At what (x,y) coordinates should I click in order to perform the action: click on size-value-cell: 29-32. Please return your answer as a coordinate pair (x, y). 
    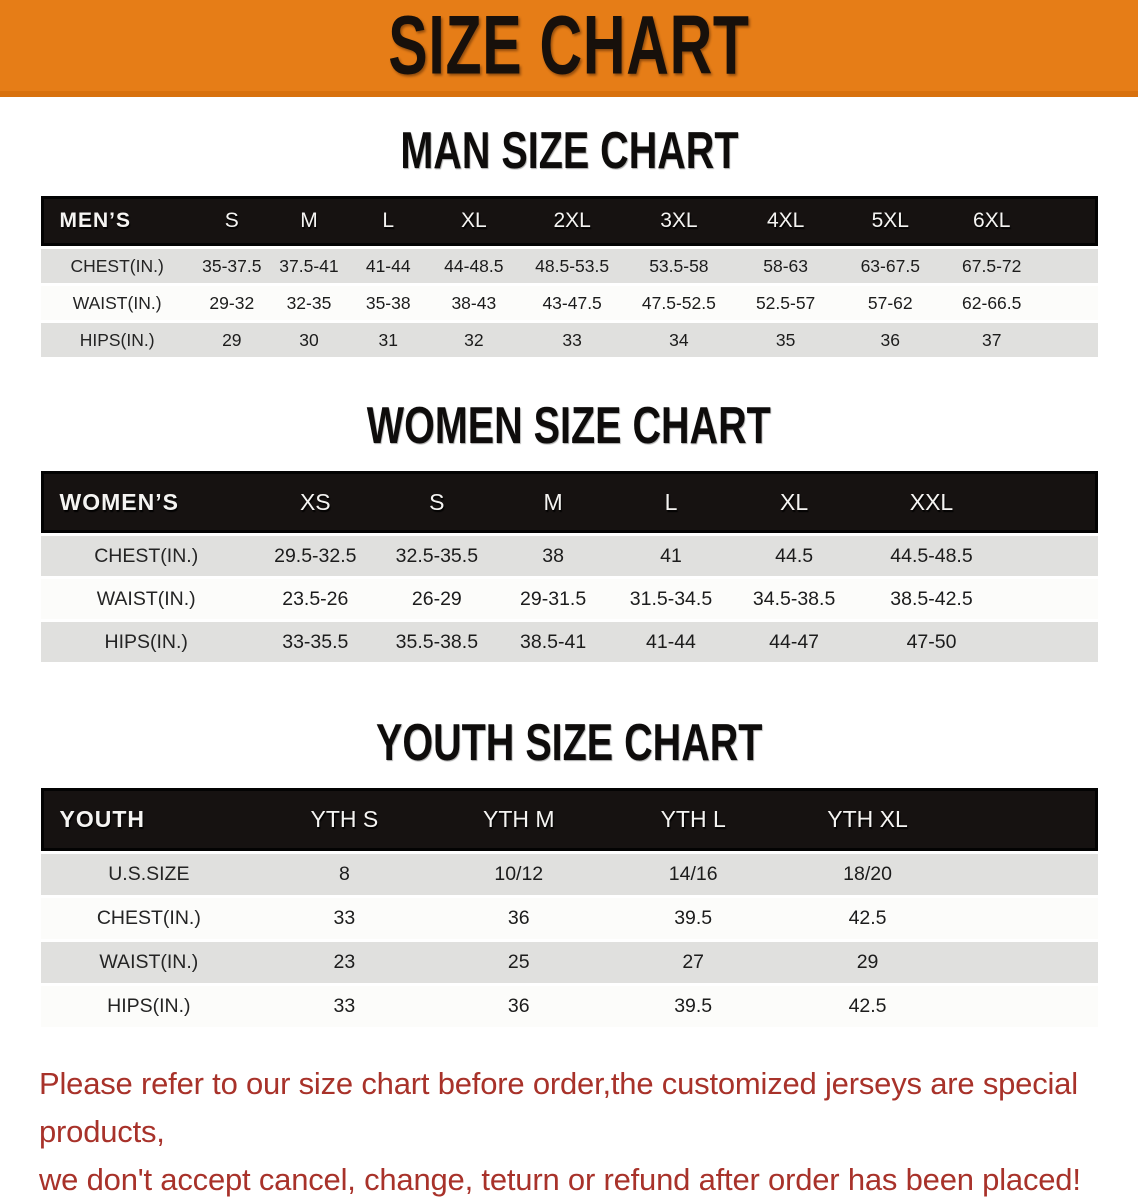
    Looking at the image, I should click on (231, 303).